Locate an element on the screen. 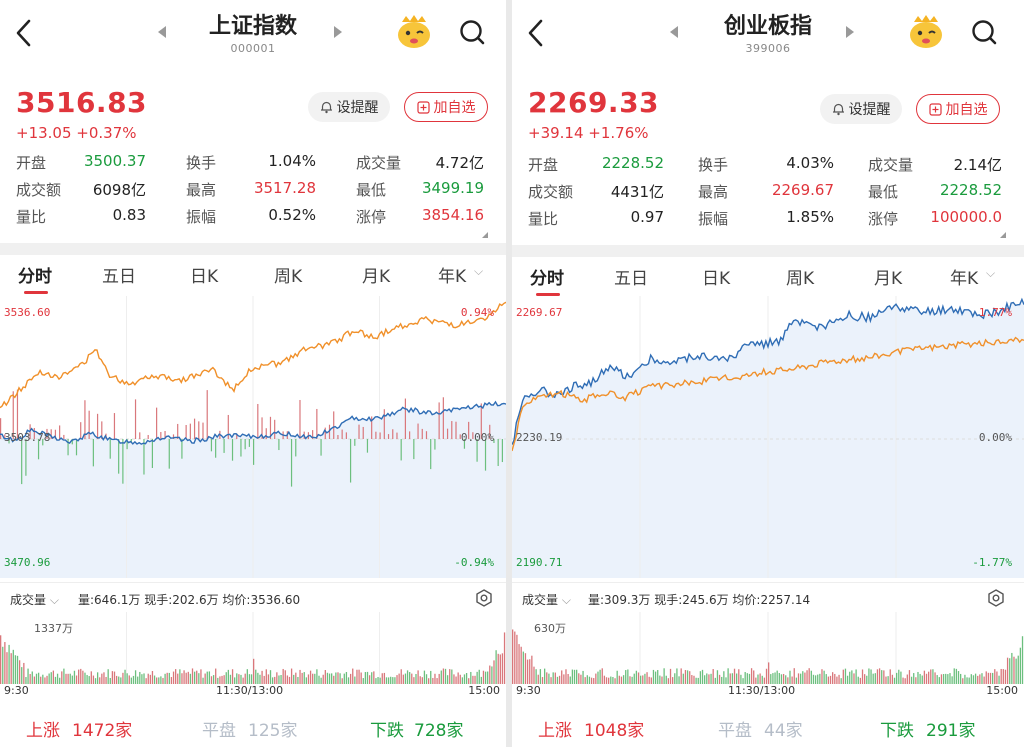  avg-price-line is located at coordinates (768, 394).